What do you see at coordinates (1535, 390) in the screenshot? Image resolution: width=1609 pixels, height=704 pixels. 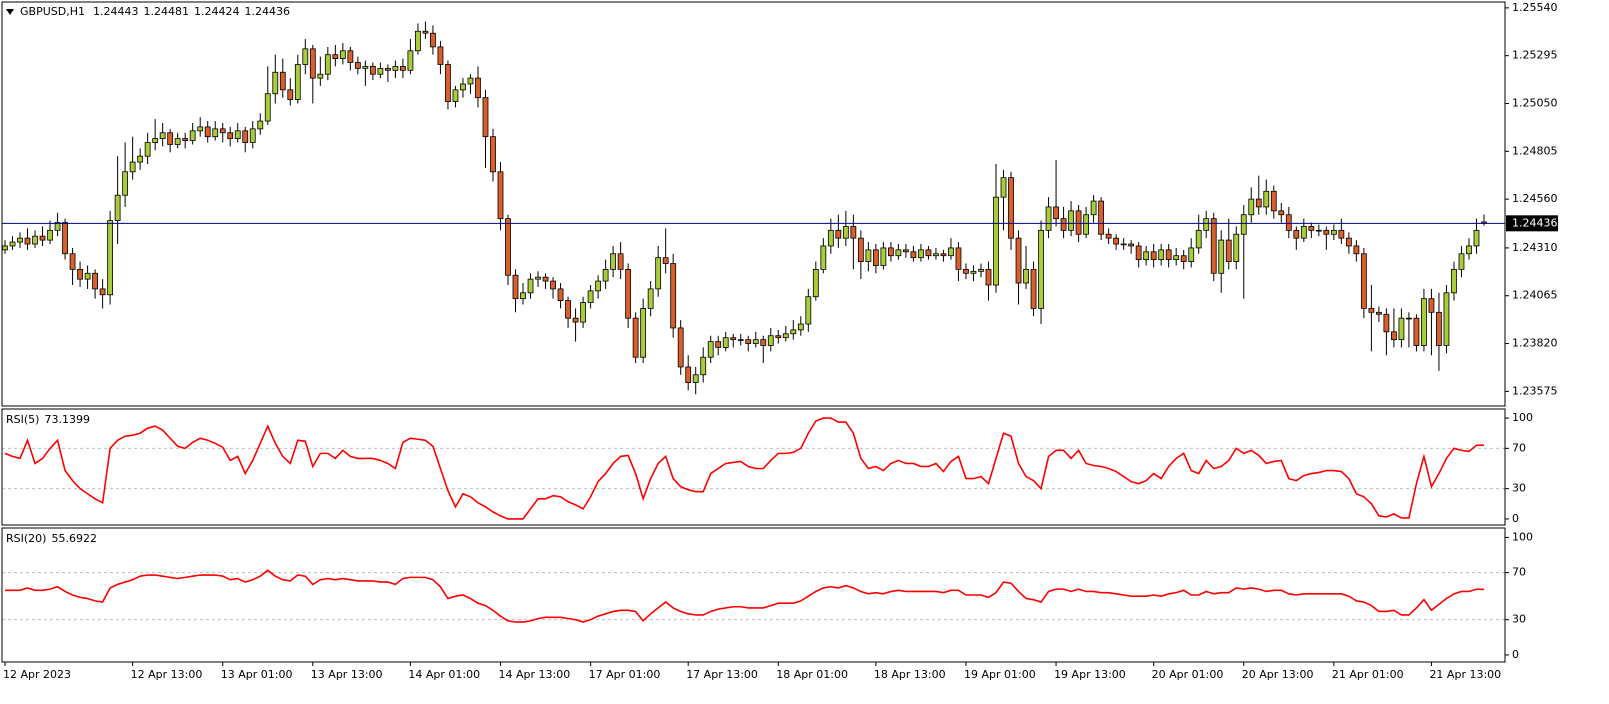 I see `y-tick-label: 1.23575` at bounding box center [1535, 390].